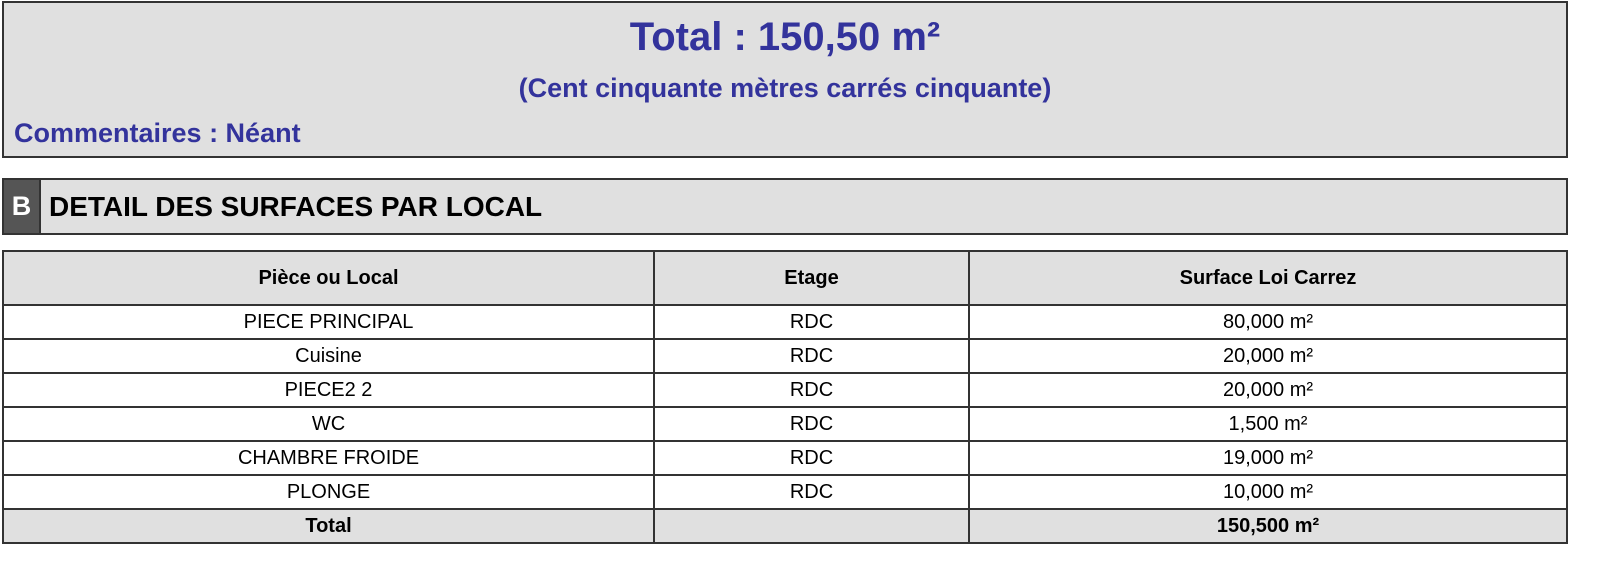  I want to click on total-floor, so click(811, 526).